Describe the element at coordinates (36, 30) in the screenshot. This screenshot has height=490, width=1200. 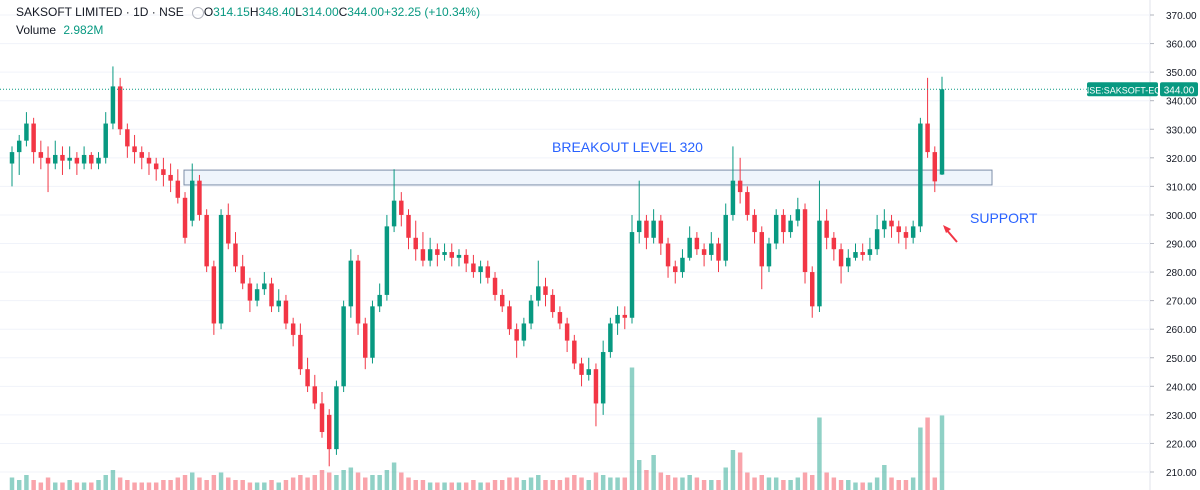
I see `volume-label: Volume` at that location.